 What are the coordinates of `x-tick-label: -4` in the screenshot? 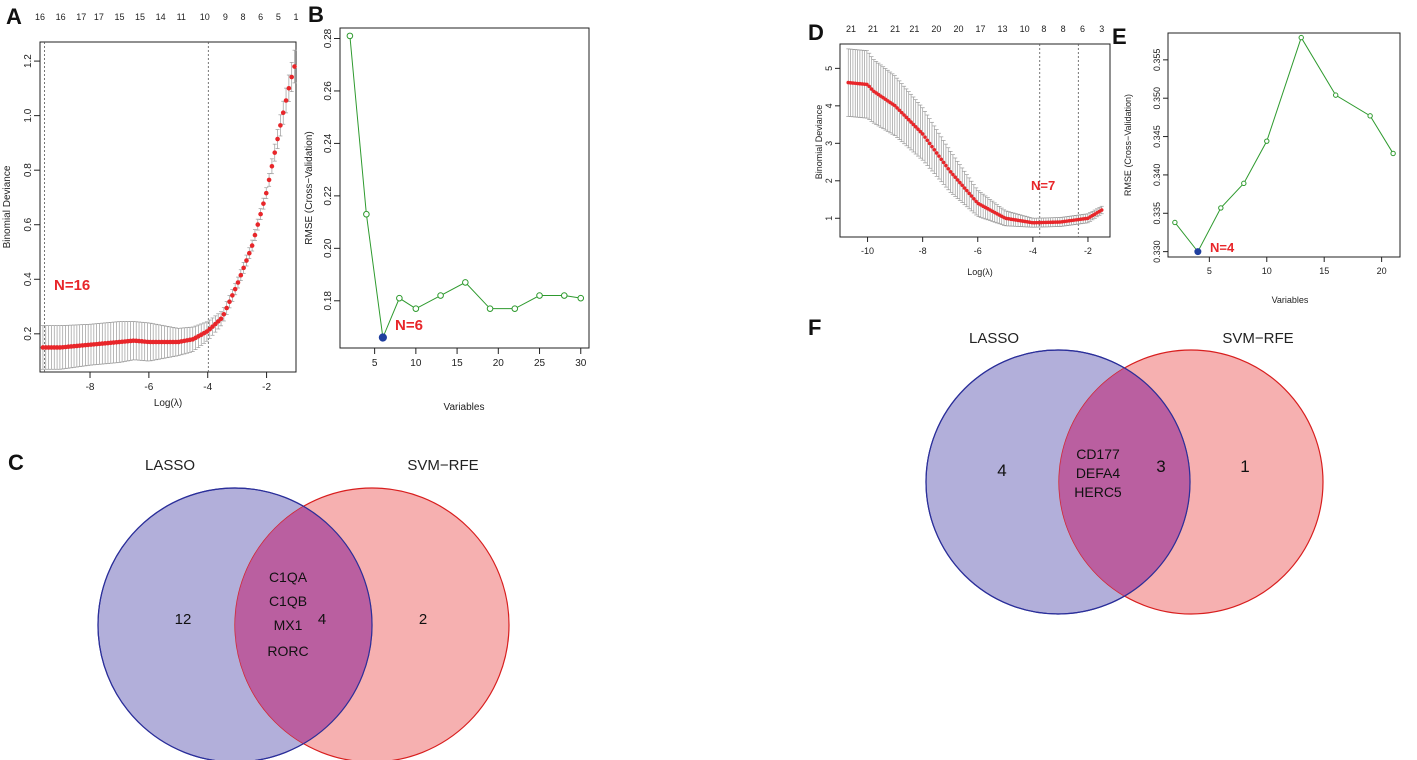 It's located at (1033, 251).